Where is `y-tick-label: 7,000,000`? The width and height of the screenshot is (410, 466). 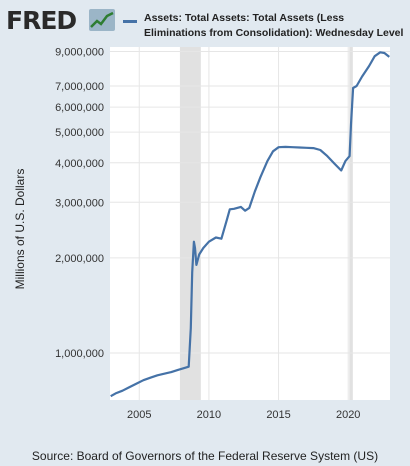
y-tick-label: 7,000,000 is located at coordinates (79, 87).